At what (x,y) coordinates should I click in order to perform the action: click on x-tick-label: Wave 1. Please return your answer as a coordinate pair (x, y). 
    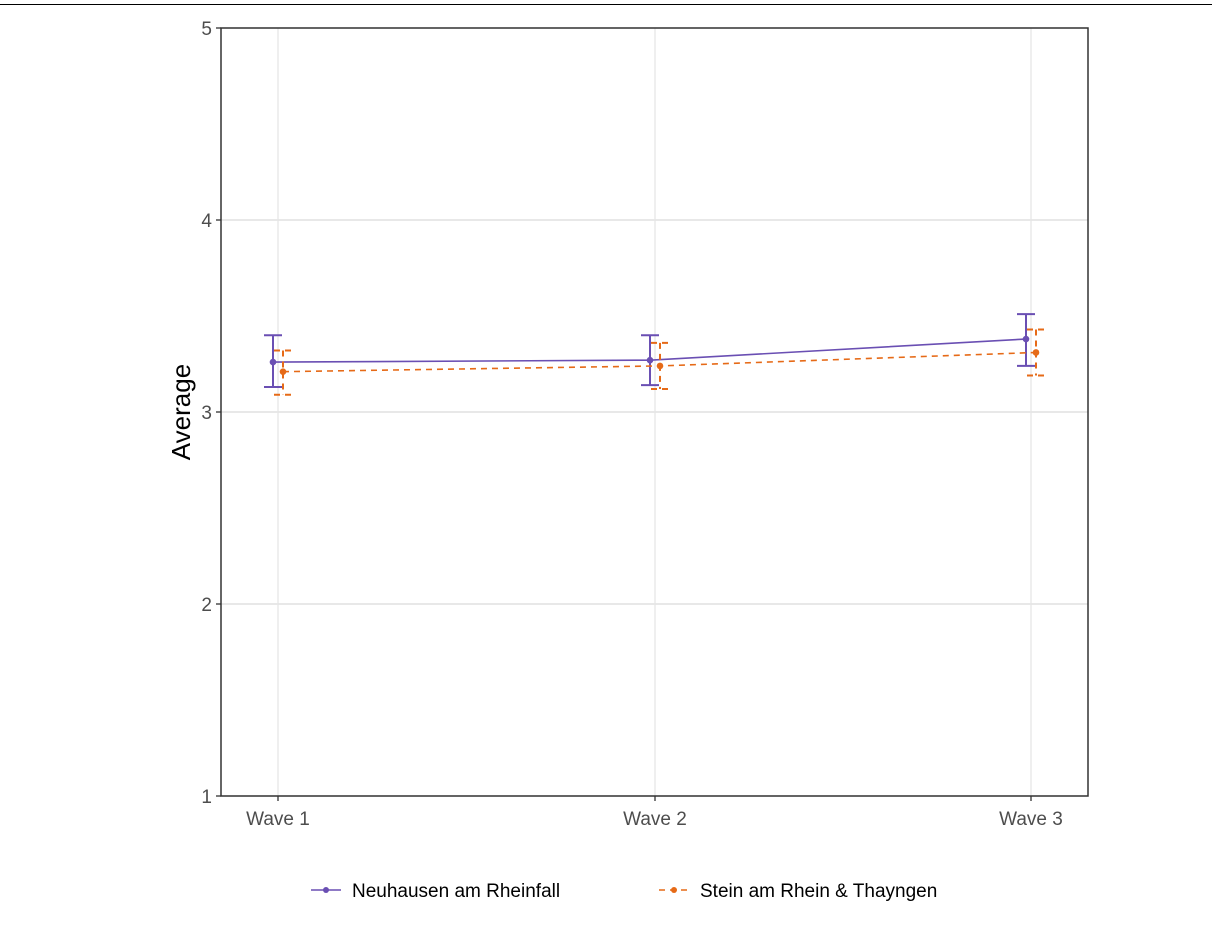
    Looking at the image, I should click on (278, 819).